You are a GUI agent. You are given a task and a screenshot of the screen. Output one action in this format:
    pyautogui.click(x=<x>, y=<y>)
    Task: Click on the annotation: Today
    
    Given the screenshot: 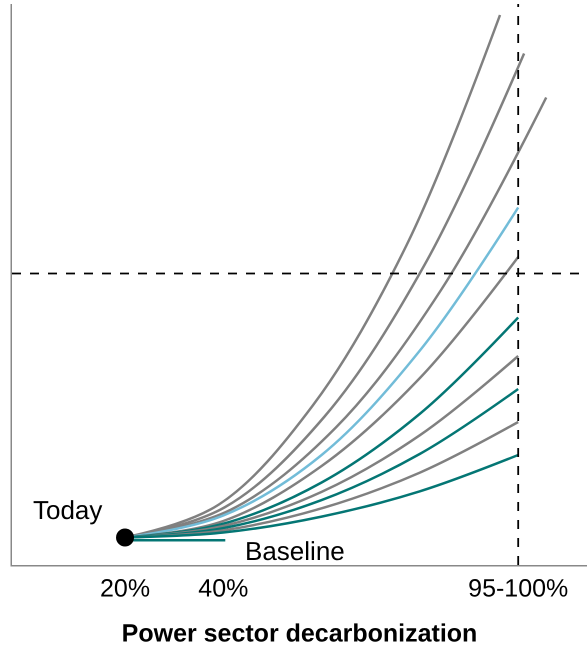 What is the action you would take?
    pyautogui.click(x=67, y=510)
    